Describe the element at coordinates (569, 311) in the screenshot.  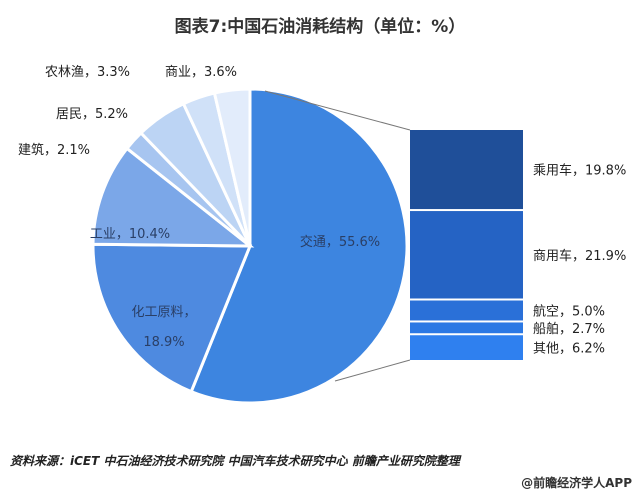
I see `breakdown-label-2: 航空，5.0%` at that location.